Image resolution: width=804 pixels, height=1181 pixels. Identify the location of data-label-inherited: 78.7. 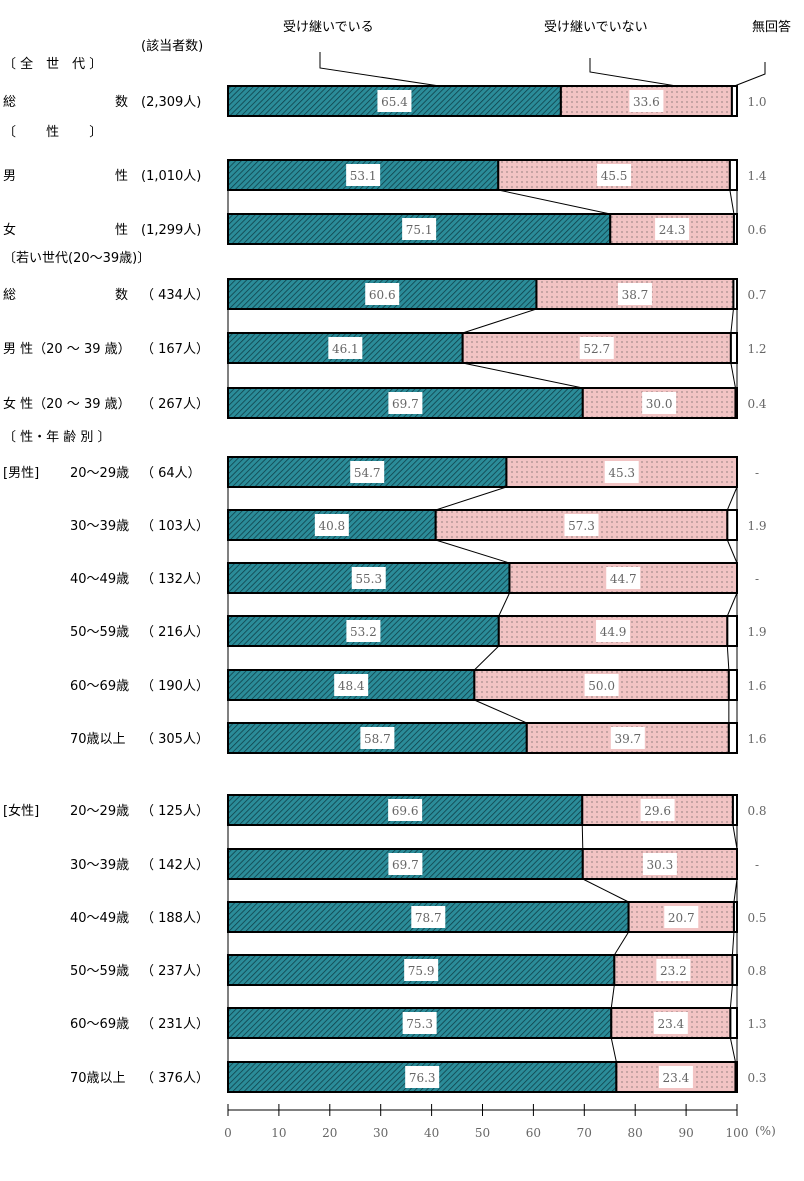
(428, 918).